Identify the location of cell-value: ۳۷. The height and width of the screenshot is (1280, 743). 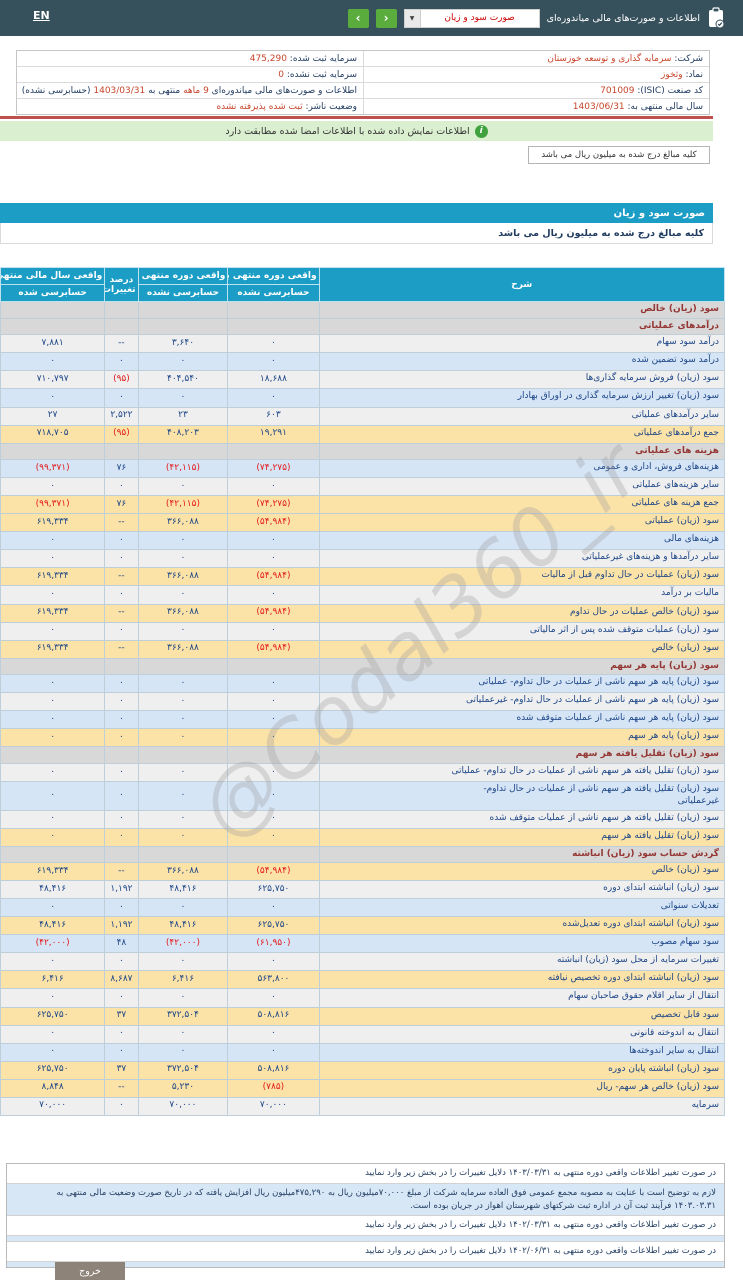
(121, 1069).